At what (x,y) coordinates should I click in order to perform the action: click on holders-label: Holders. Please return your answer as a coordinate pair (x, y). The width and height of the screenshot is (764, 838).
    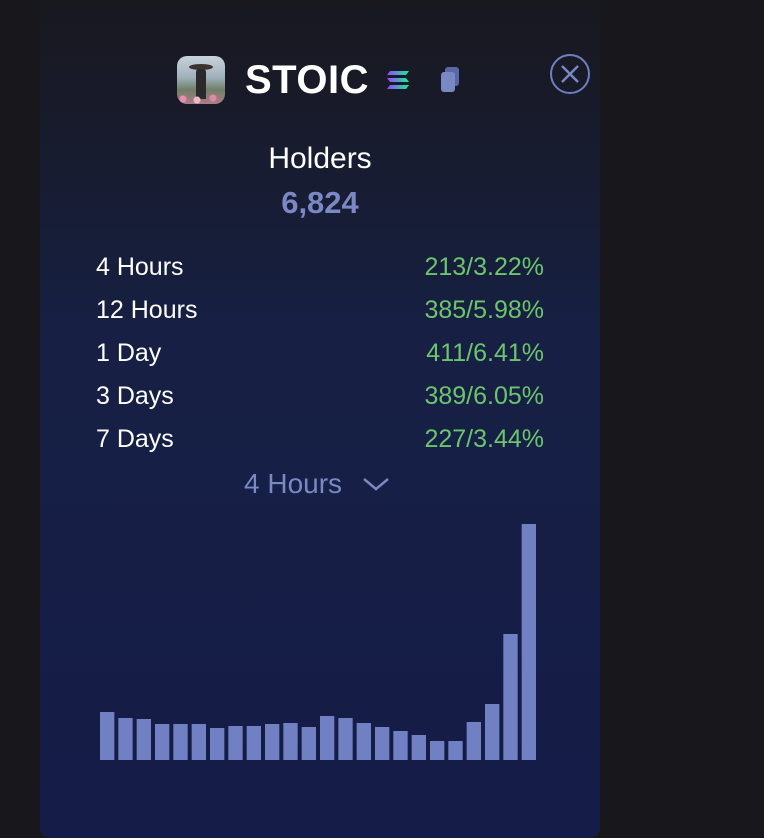
    Looking at the image, I should click on (320, 158).